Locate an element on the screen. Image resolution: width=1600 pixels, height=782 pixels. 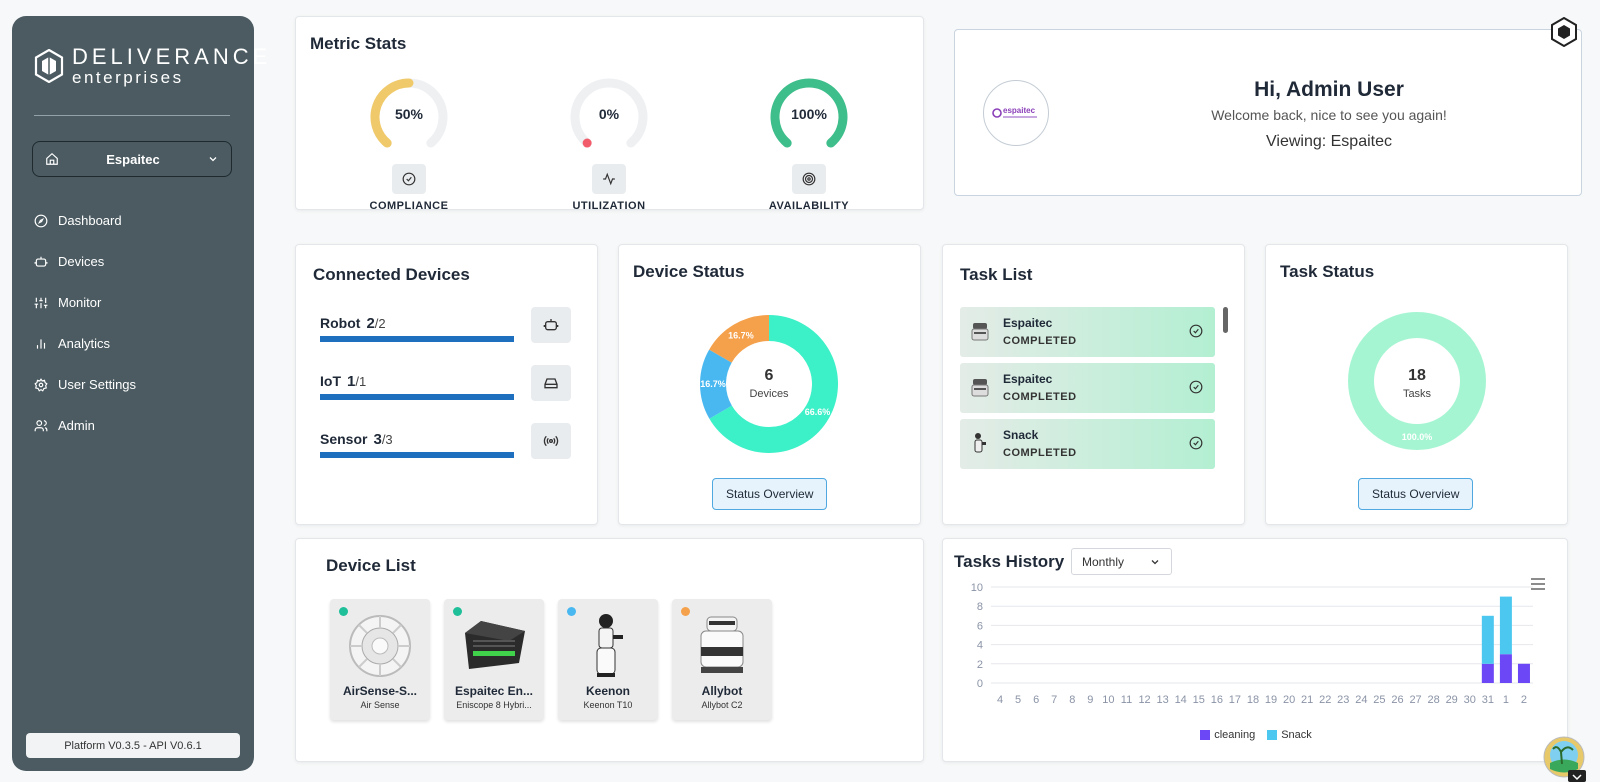
donut-center-label: Tasks is located at coordinates (1417, 394).